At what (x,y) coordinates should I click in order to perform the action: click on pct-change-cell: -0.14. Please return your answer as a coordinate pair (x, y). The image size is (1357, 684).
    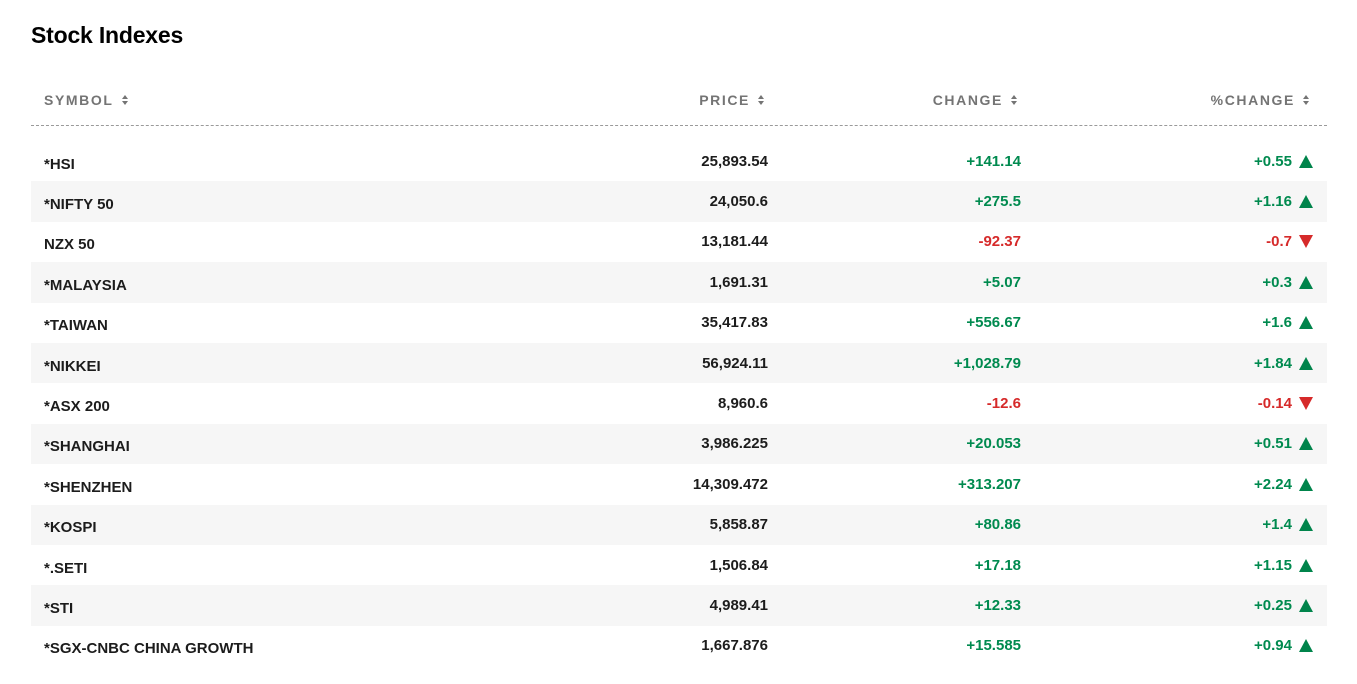
    Looking at the image, I should click on (1285, 403).